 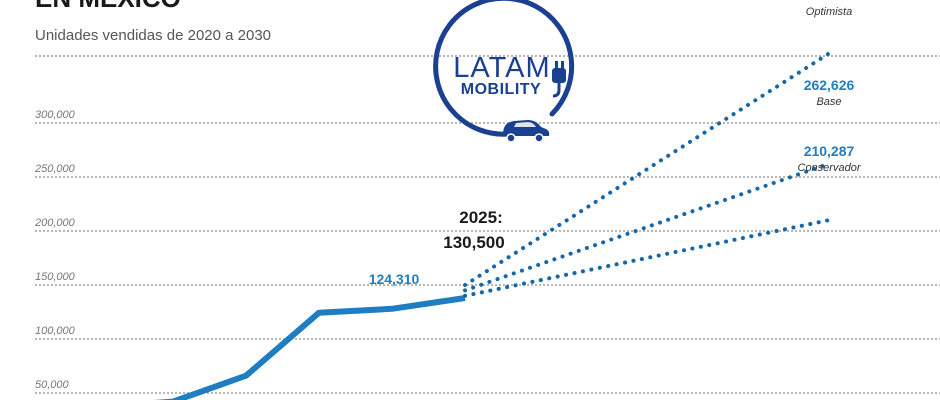 I want to click on y-tick-label: 250,000, so click(x=55, y=169).